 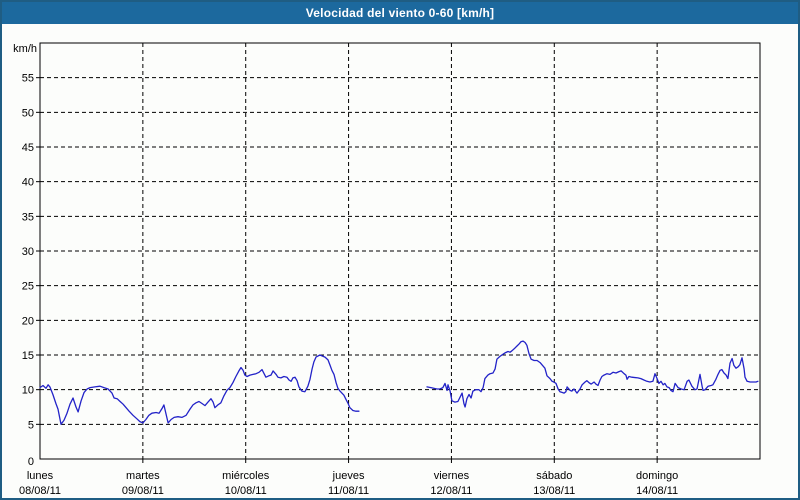 What do you see at coordinates (28, 391) in the screenshot?
I see `y-tick-label: 10` at bounding box center [28, 391].